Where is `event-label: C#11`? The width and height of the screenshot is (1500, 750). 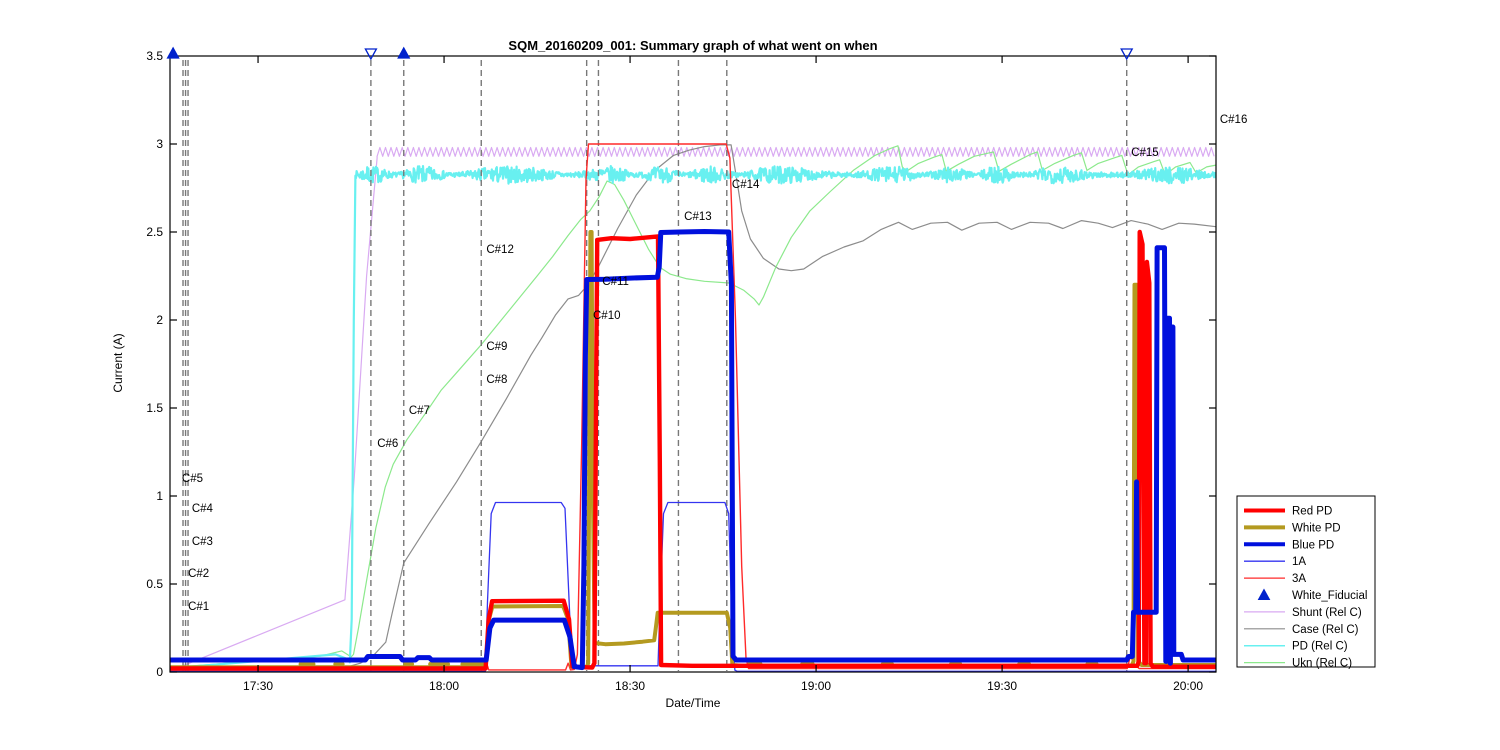
event-label: C#11 is located at coordinates (615, 282).